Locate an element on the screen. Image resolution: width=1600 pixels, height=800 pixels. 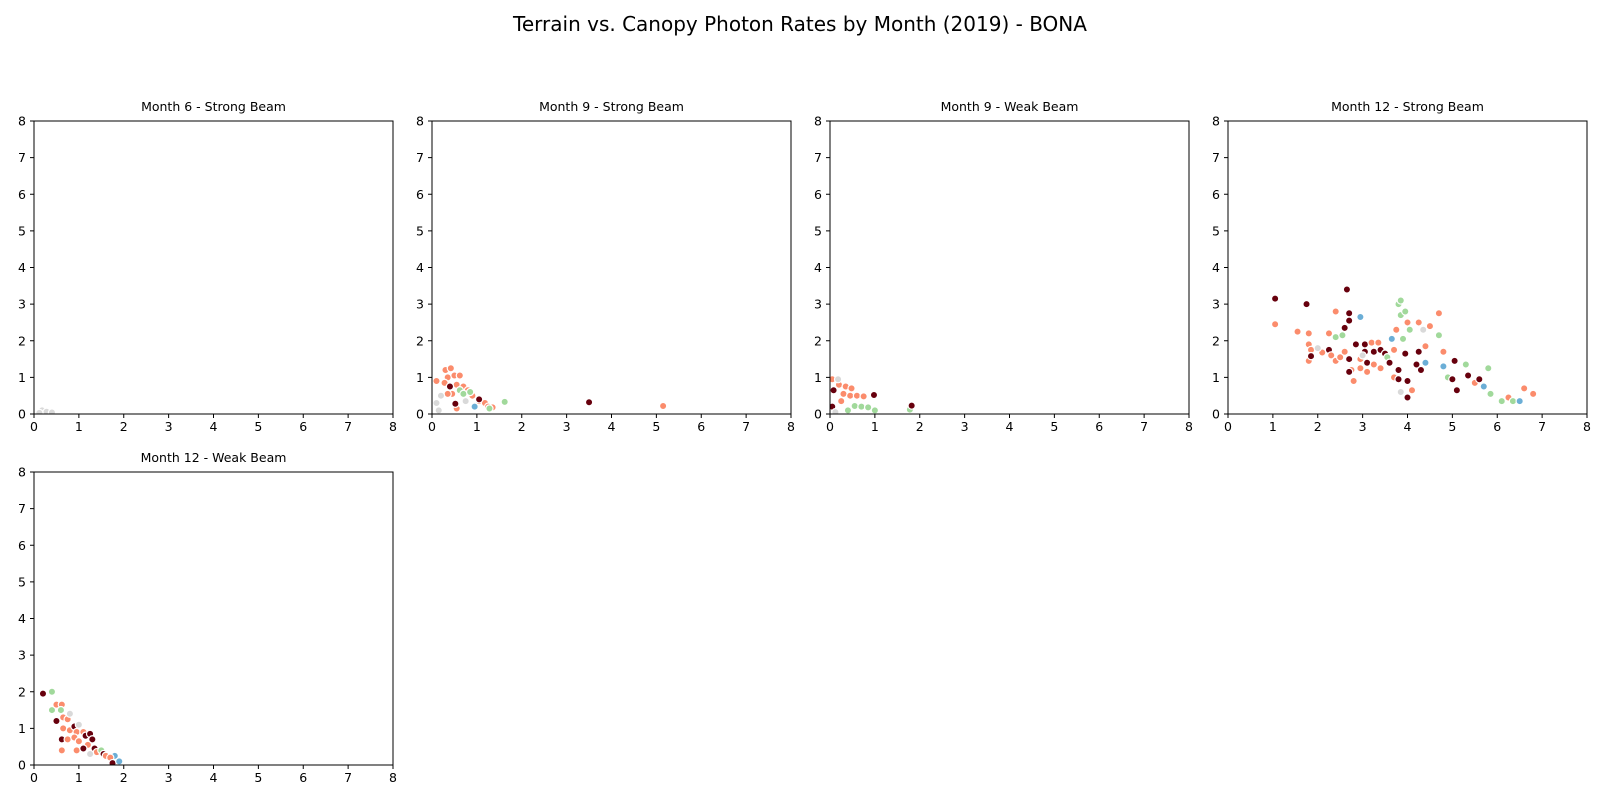
subplot-title: Month 12 - Weak Beam is located at coordinates (214, 457).